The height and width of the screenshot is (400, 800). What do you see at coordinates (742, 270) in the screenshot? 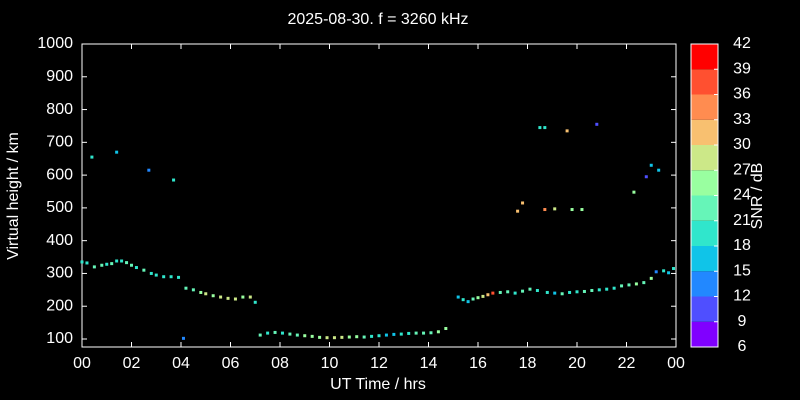
I see `colorbar-tick-label: 15` at bounding box center [742, 270].